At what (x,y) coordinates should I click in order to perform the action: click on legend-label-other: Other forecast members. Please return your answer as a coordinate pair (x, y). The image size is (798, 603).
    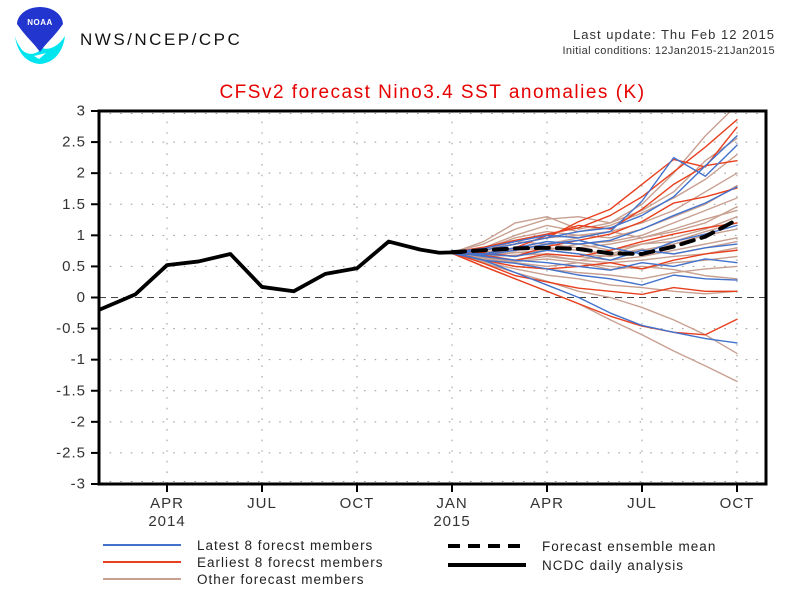
    Looking at the image, I should click on (281, 579).